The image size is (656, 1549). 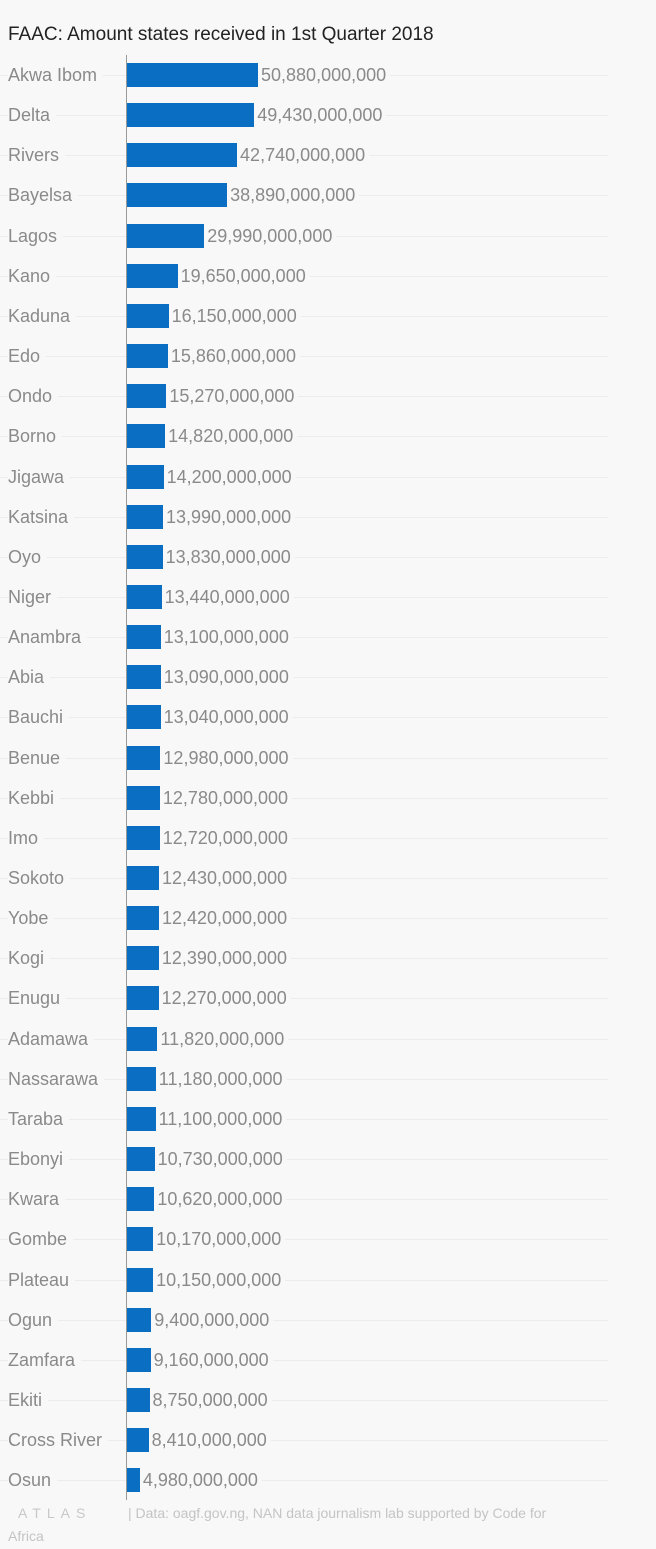 I want to click on bar-row: Delta 49,430,000,000, so click(x=328, y=115).